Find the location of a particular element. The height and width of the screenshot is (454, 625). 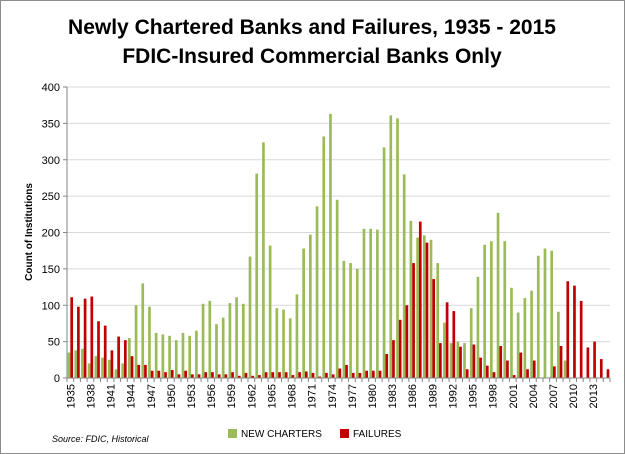

bar-failures-1968 is located at coordinates (293, 376).